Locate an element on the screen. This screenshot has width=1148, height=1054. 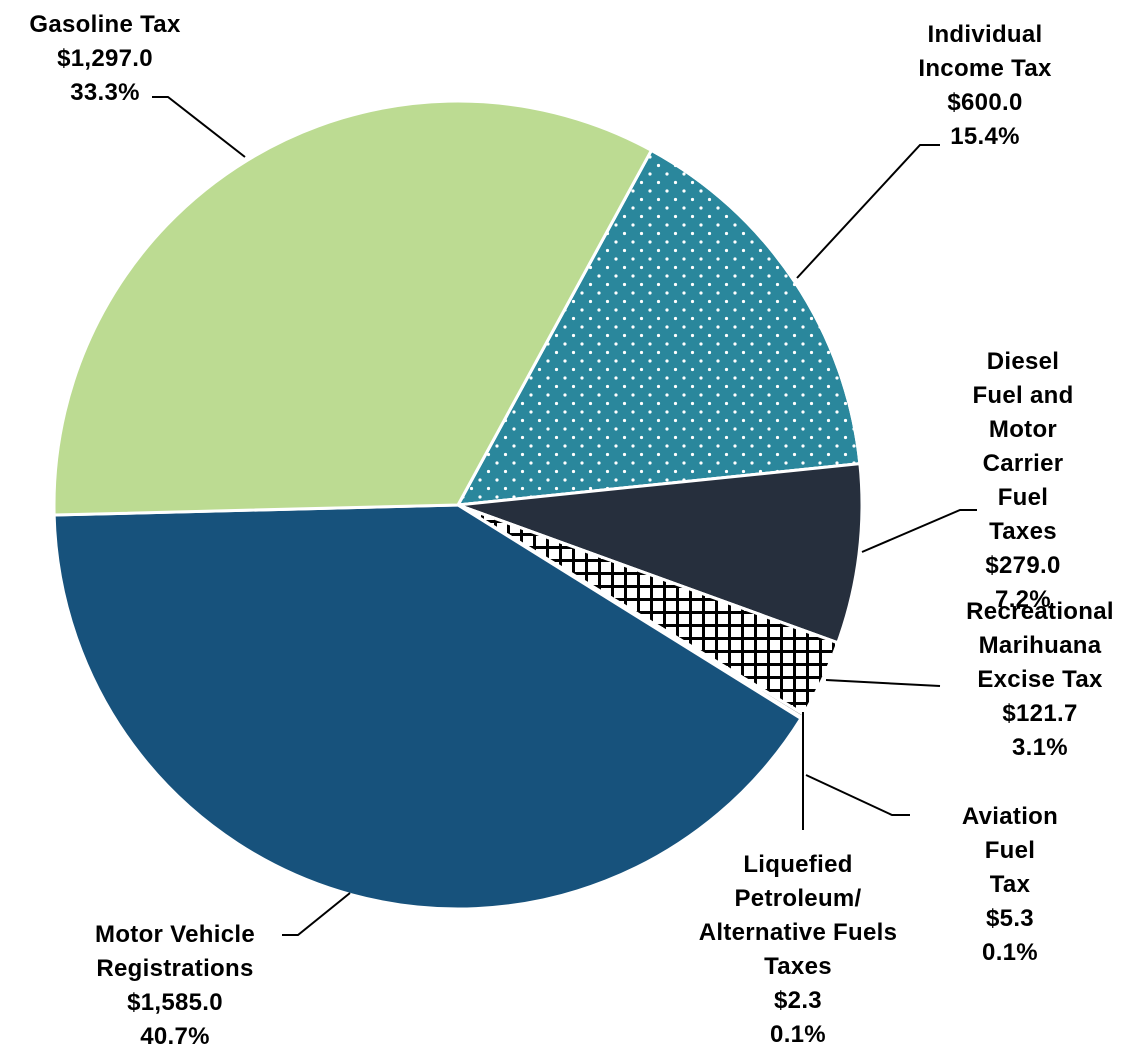
value-label: $1,585.0 is located at coordinates (175, 1002).